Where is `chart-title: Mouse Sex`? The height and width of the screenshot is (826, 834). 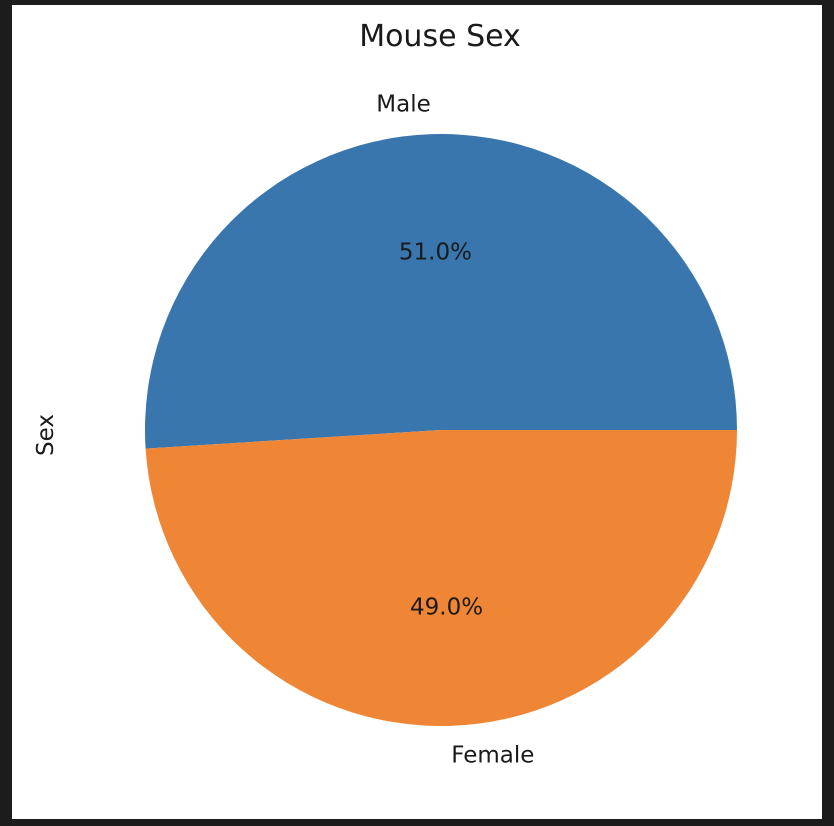 chart-title: Mouse Sex is located at coordinates (440, 36).